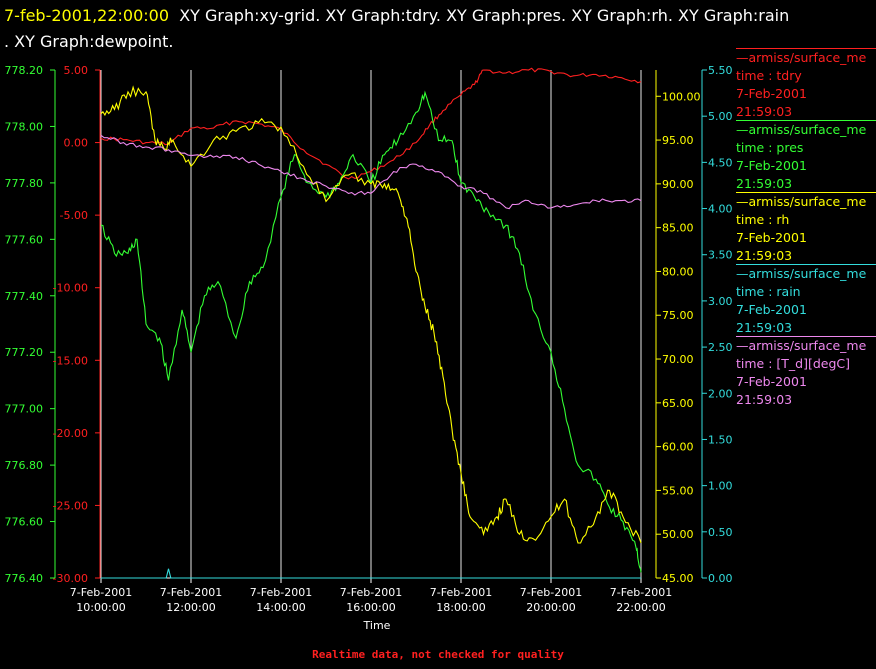 This screenshot has width=876, height=669. Describe the element at coordinates (678, 140) in the screenshot. I see `rh-tick-label: 95.00` at that location.